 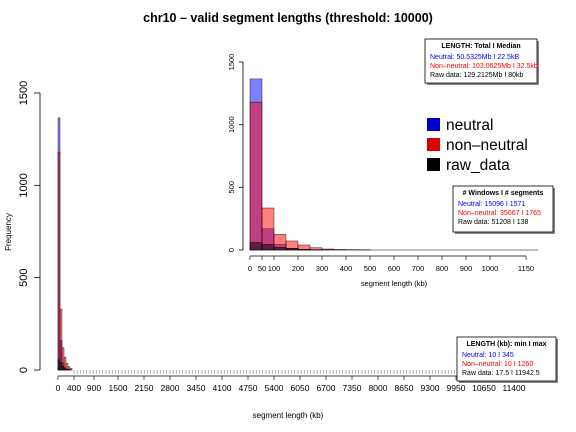 What do you see at coordinates (478, 165) in the screenshot?
I see `legend-label-2: raw_data` at bounding box center [478, 165].